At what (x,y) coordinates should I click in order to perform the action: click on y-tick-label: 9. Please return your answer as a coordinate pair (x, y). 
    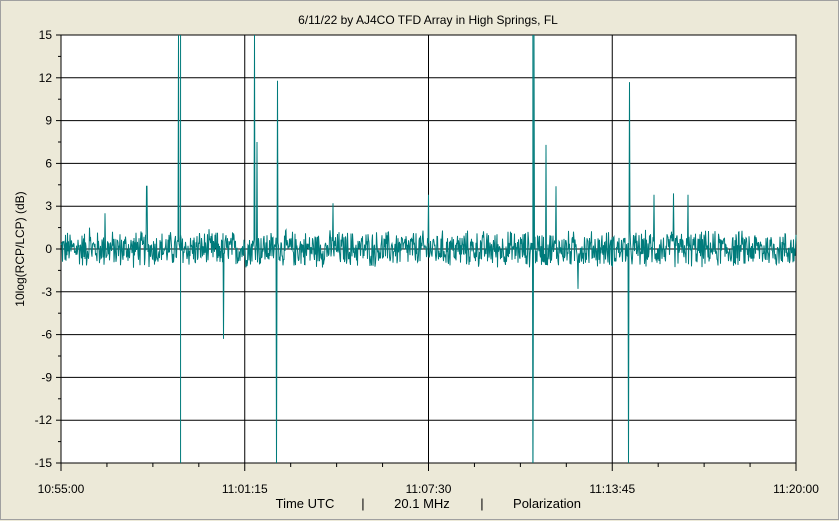
    Looking at the image, I should click on (48, 121).